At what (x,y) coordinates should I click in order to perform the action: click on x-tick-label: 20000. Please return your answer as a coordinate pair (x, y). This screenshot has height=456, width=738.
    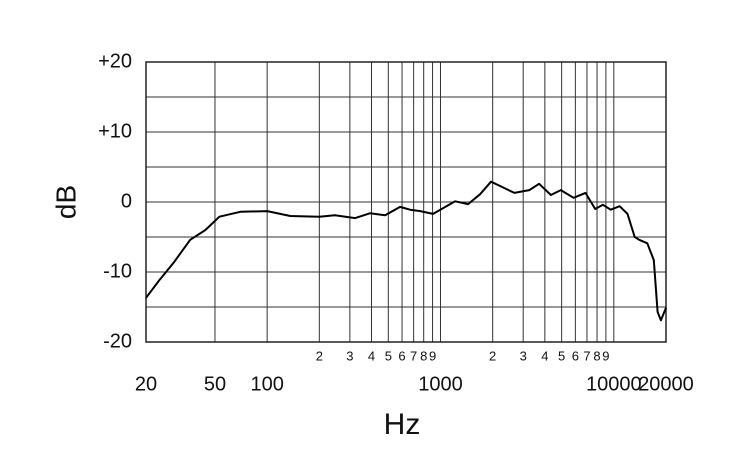
    Looking at the image, I should click on (666, 384).